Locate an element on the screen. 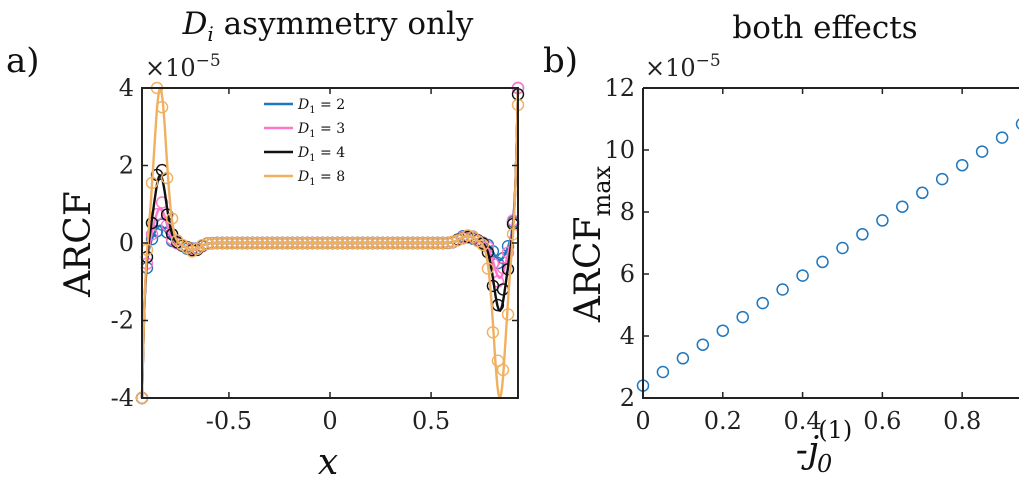 The image size is (1019, 487). chart-b-ylabel: ARCFmax is located at coordinates (592, 244).